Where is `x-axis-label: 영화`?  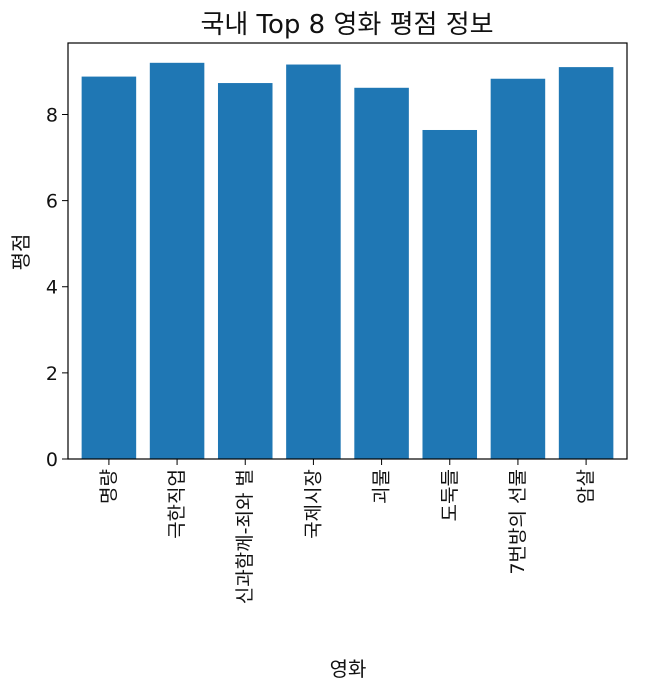
x-axis-label: 영화 is located at coordinates (348, 669).